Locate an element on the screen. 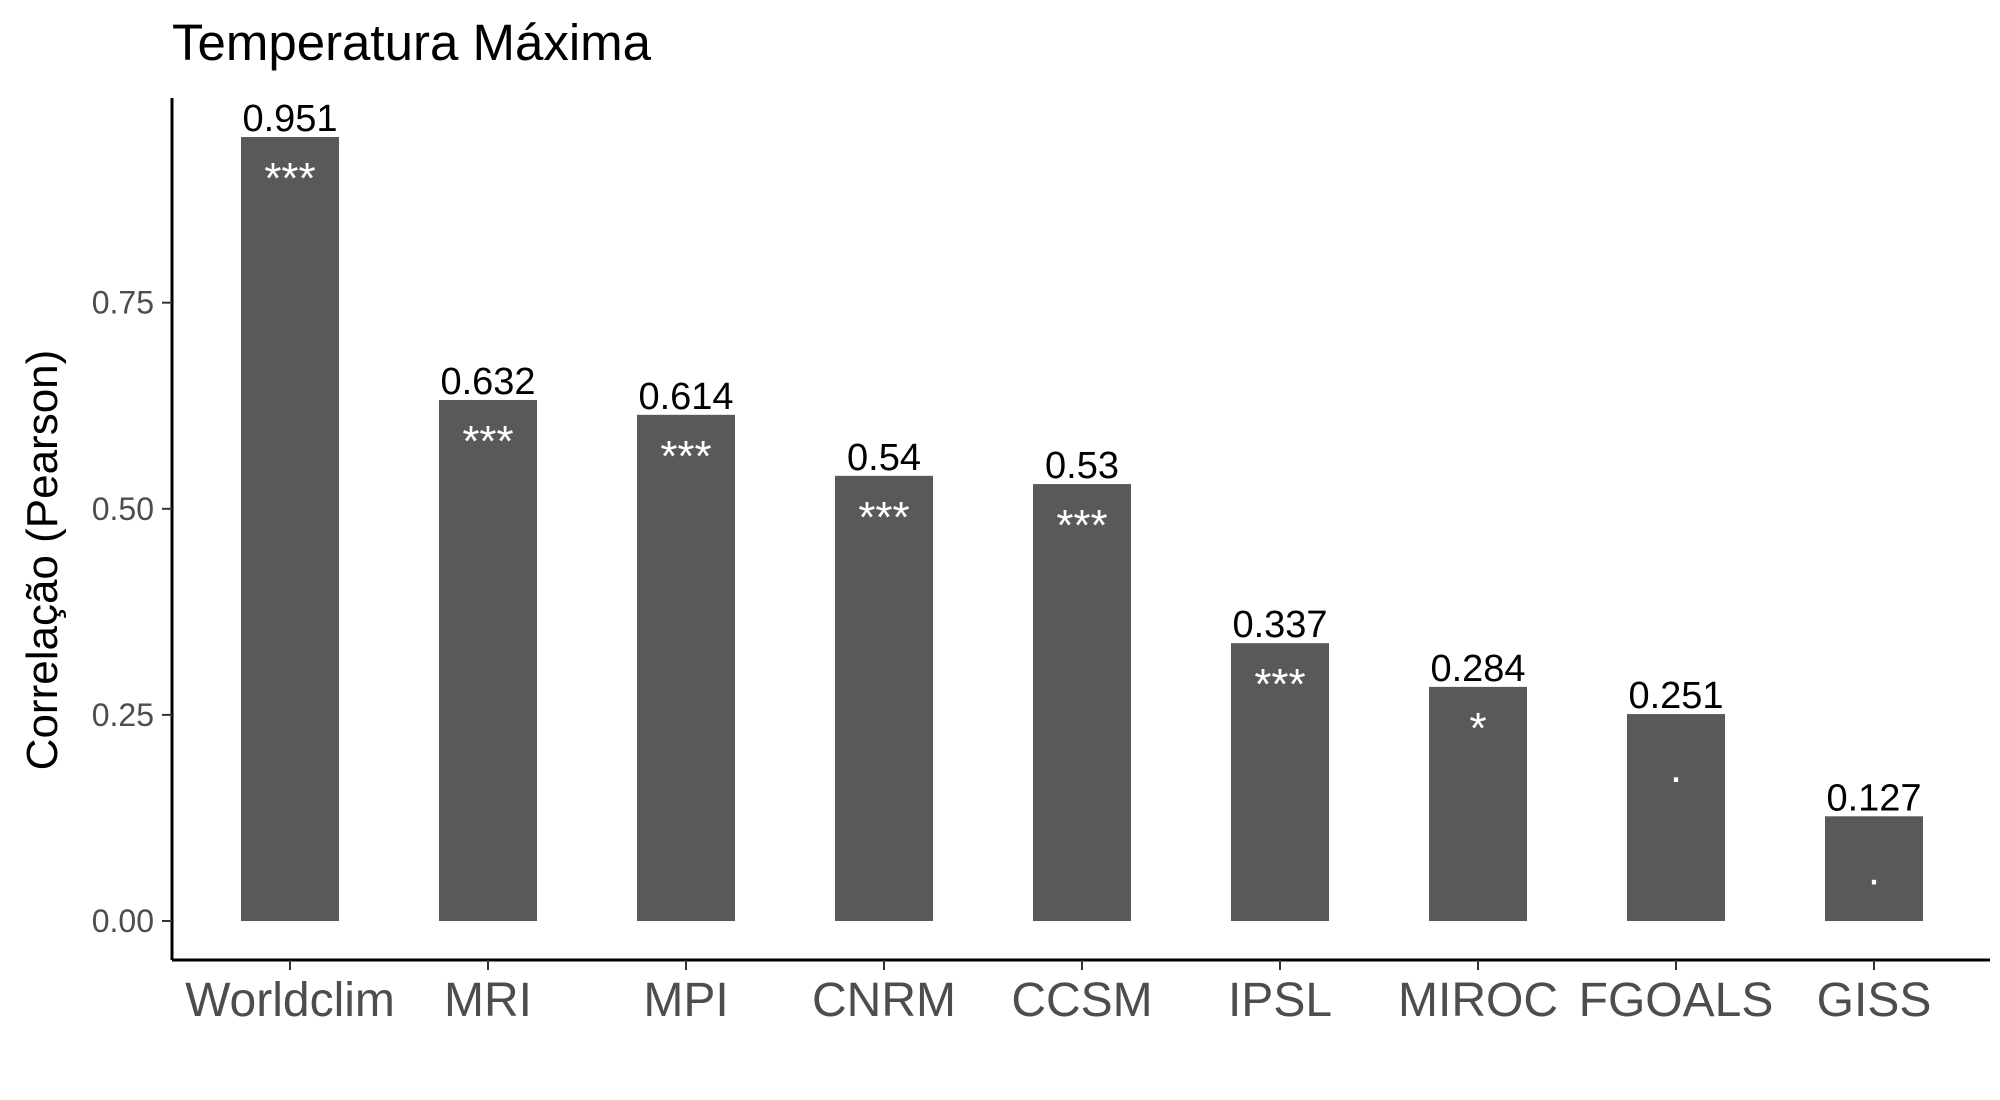  value-label: 0.337 is located at coordinates (1279, 625).